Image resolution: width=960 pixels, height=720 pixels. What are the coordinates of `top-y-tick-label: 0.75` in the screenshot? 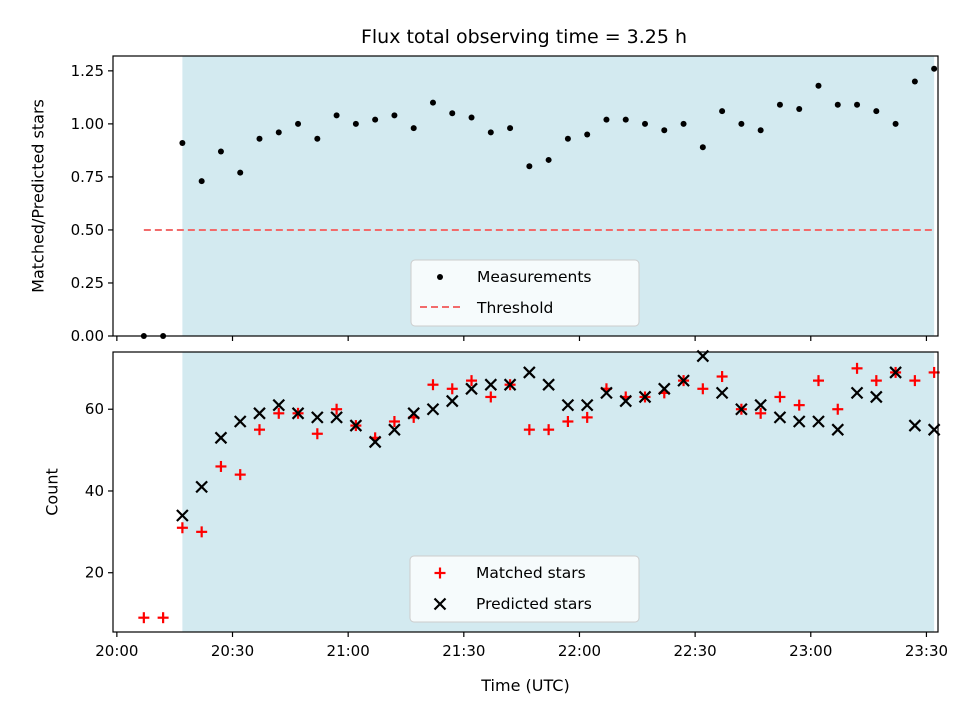 It's located at (87, 177).